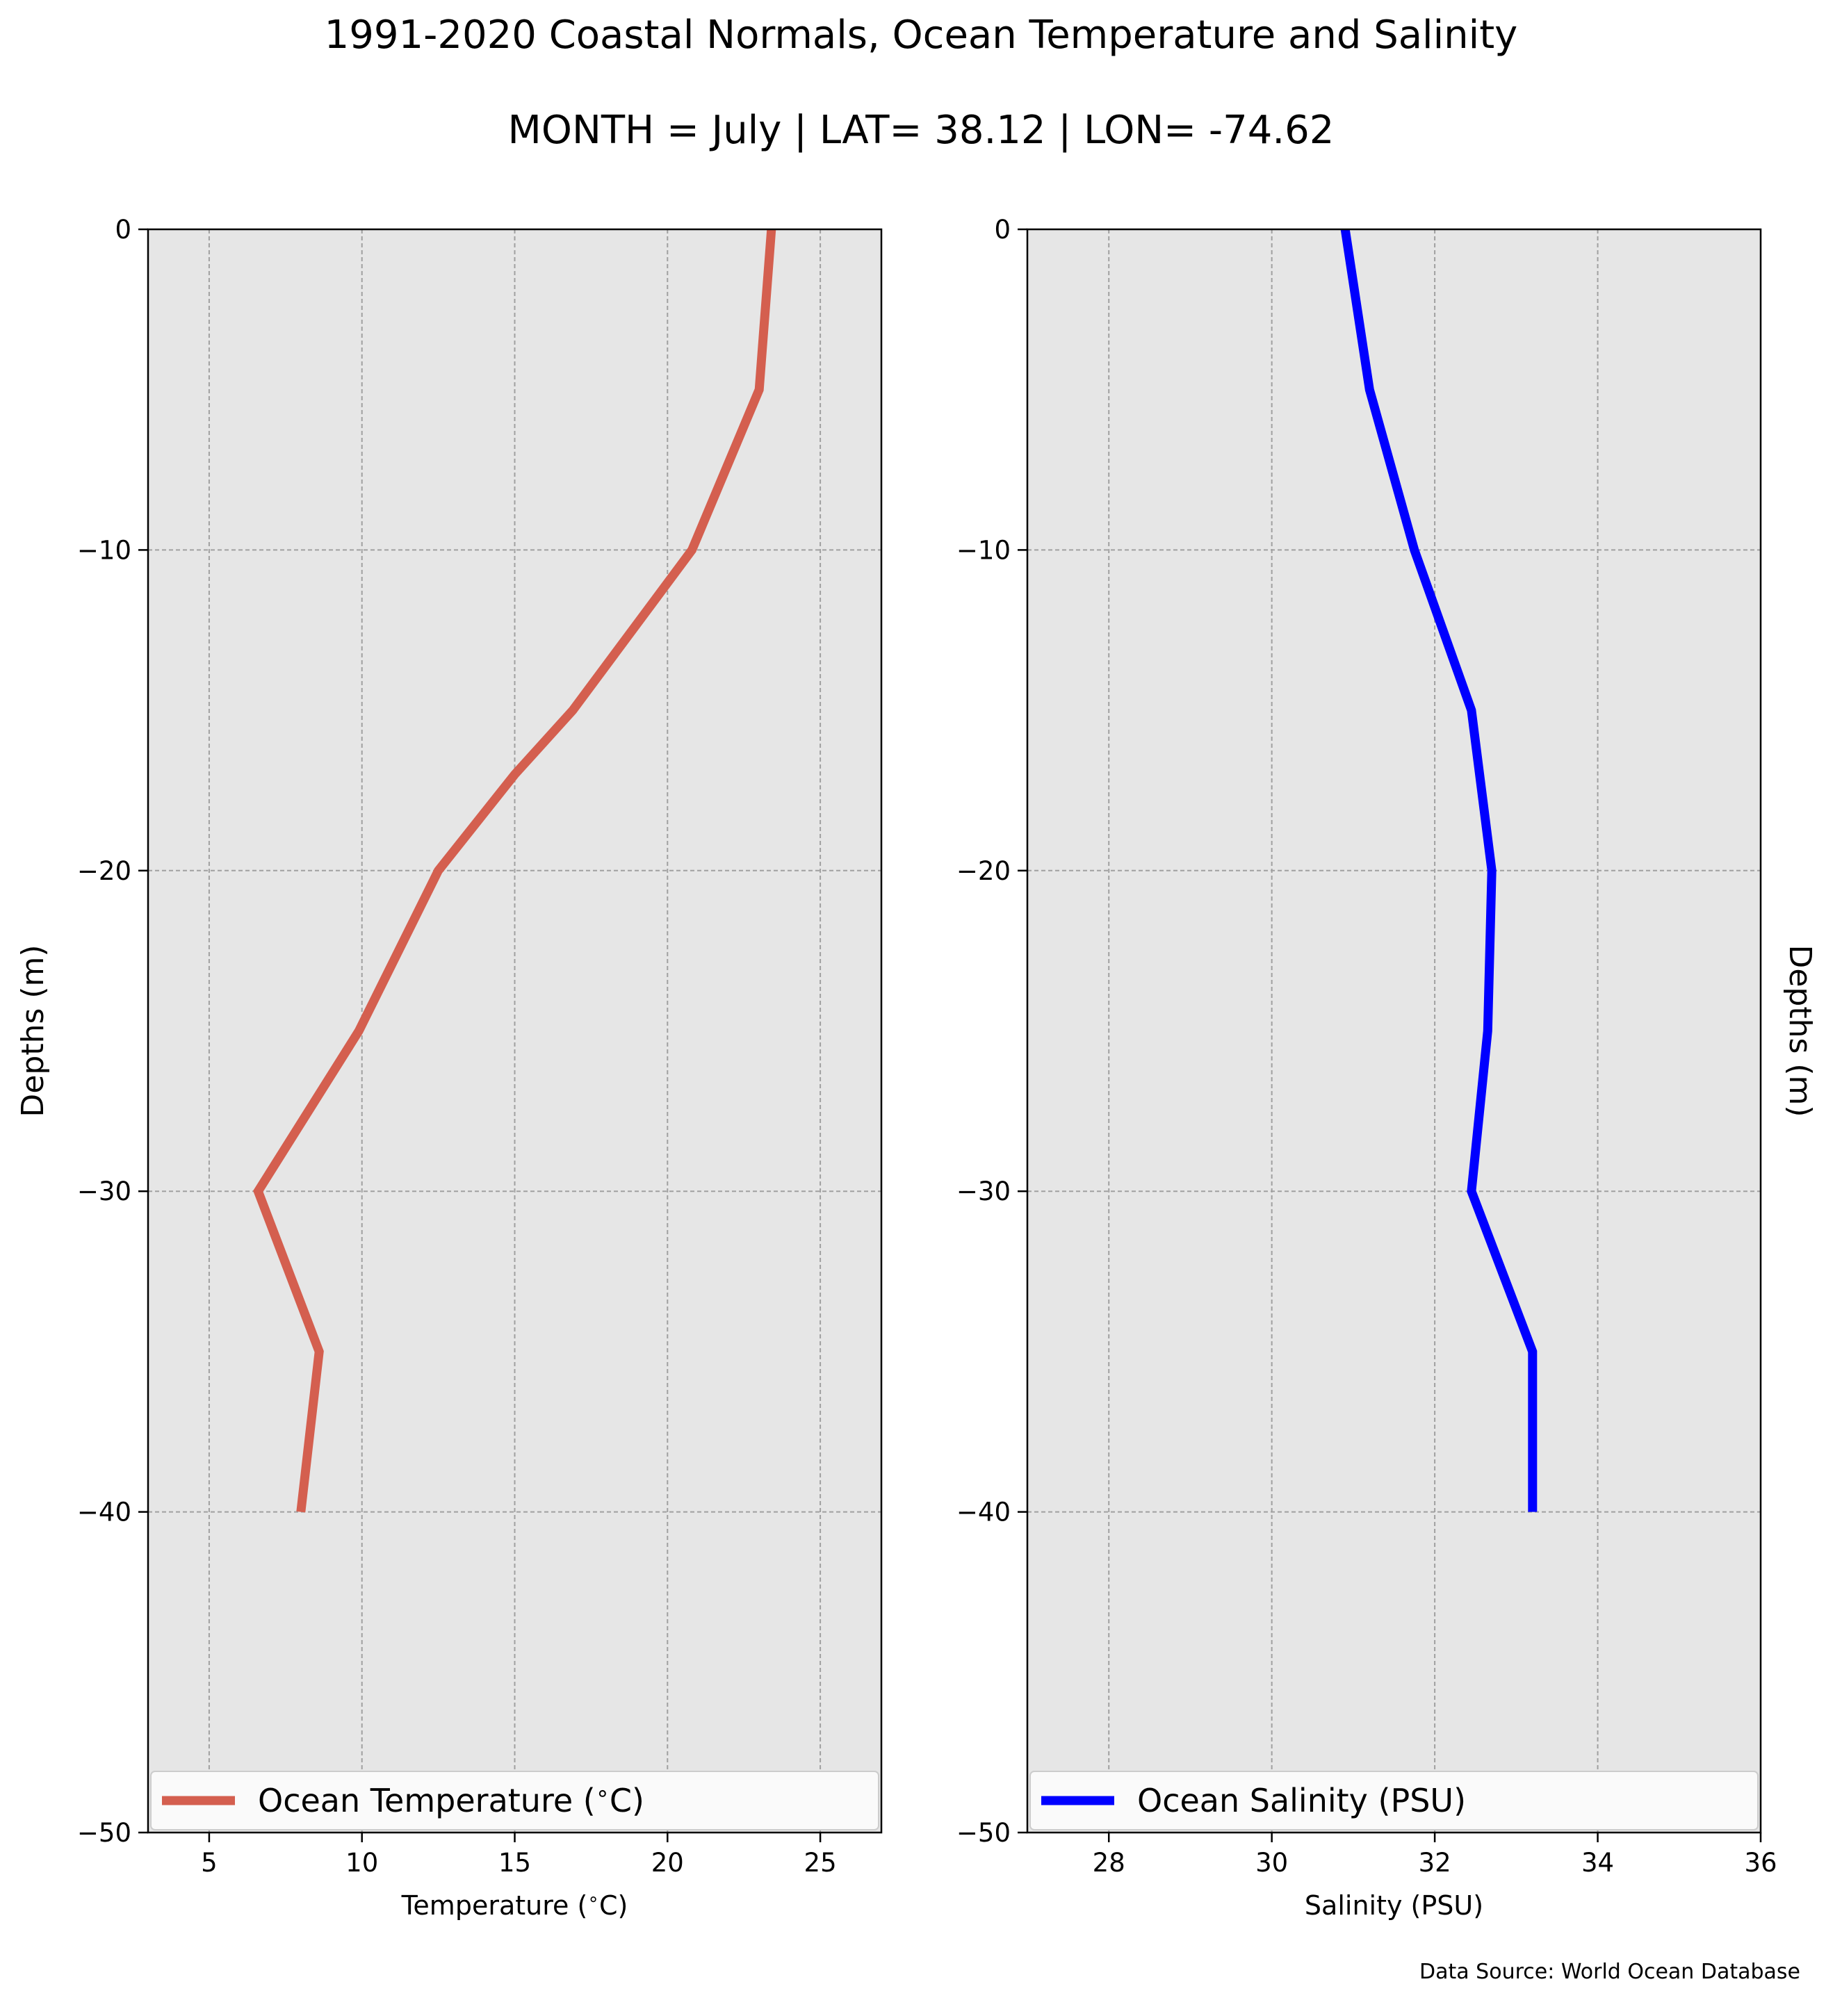 This screenshot has width=1842, height=2016. Describe the element at coordinates (1800, 1031) in the screenshot. I see `salinity-y-axis-label: Depths (m)` at that location.